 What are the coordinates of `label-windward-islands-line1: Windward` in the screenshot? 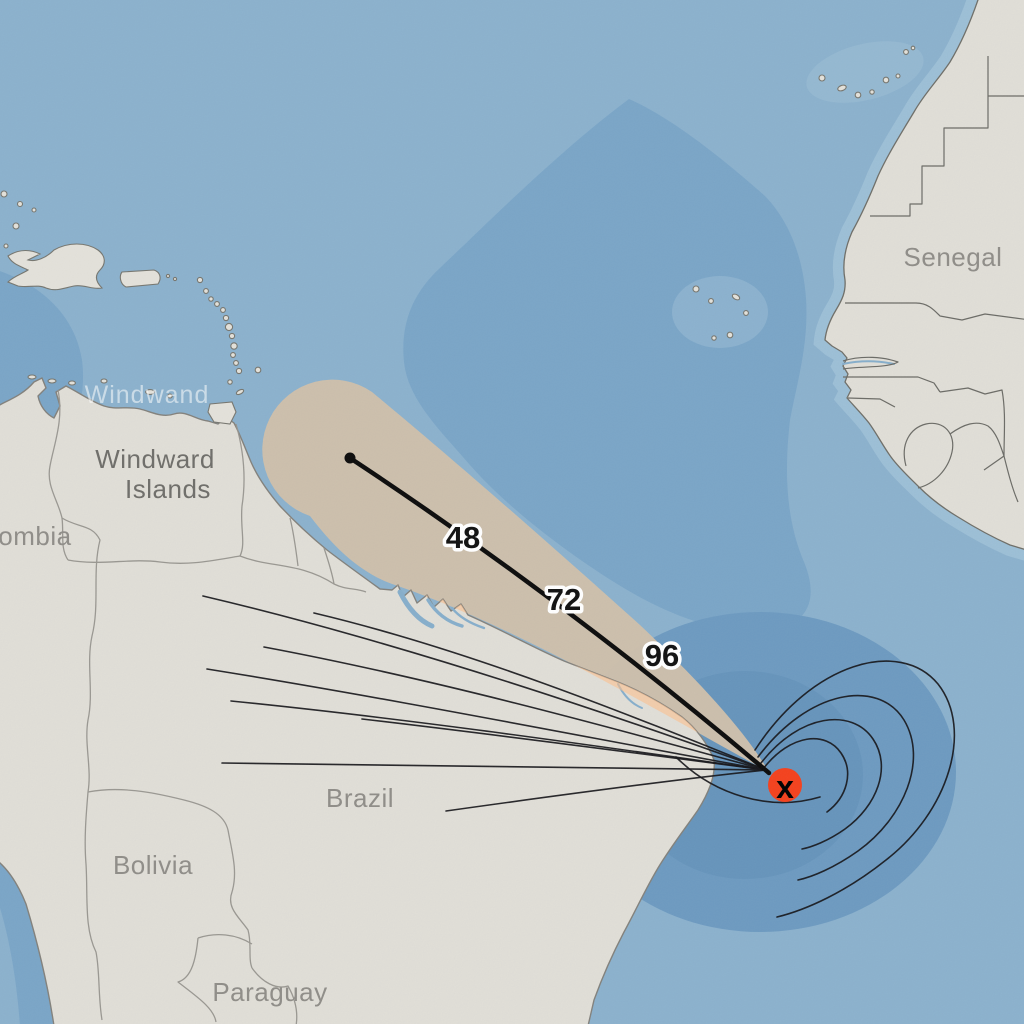 It's located at (155, 459).